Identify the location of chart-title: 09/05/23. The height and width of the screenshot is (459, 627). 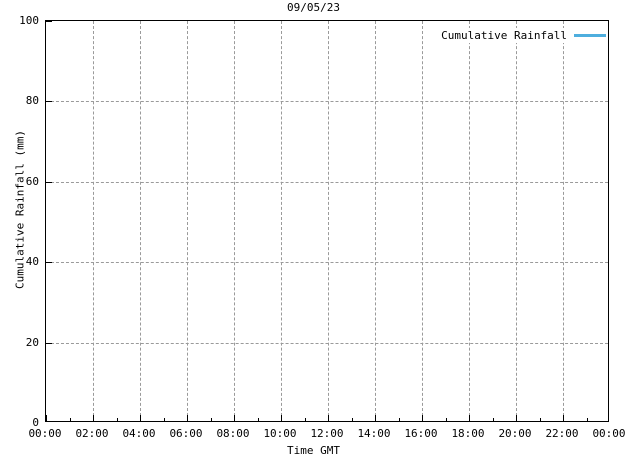
(313, 7).